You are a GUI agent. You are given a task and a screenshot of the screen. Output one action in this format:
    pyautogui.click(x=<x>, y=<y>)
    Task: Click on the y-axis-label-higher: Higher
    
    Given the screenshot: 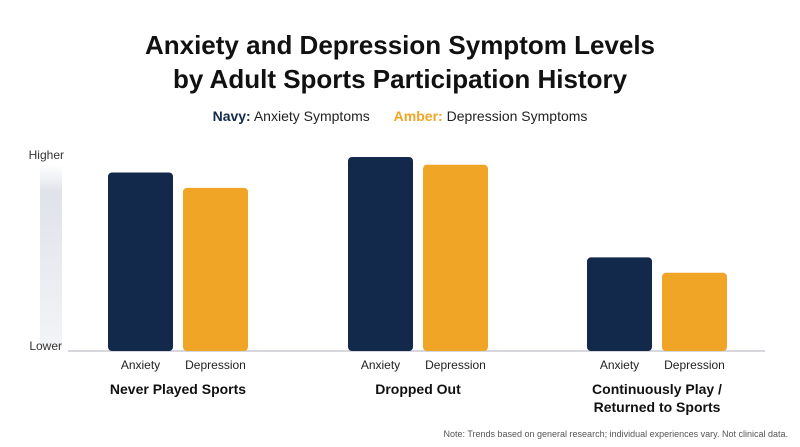 What is the action you would take?
    pyautogui.click(x=46, y=155)
    